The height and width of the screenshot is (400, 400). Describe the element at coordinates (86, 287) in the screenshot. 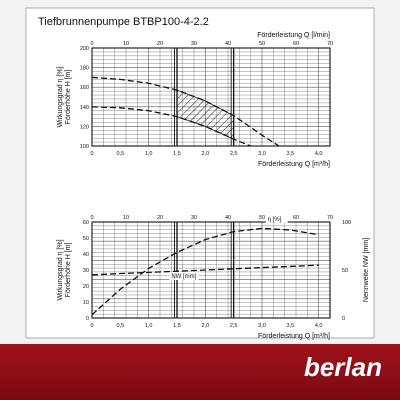

I see `y-tick-label: 20` at that location.